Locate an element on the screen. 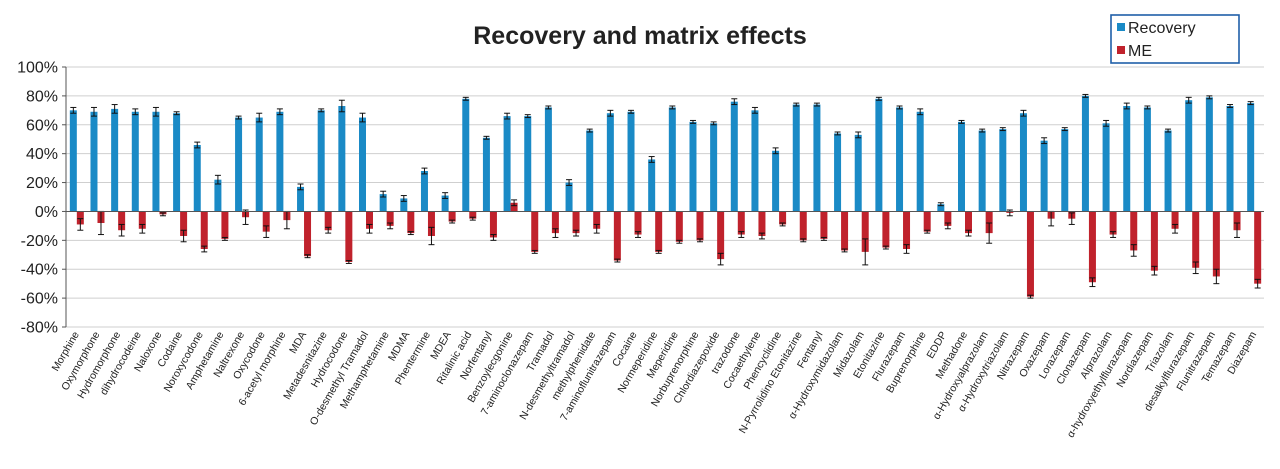 The image size is (1280, 469). legend-label-recovery: Recovery is located at coordinates (1162, 28).